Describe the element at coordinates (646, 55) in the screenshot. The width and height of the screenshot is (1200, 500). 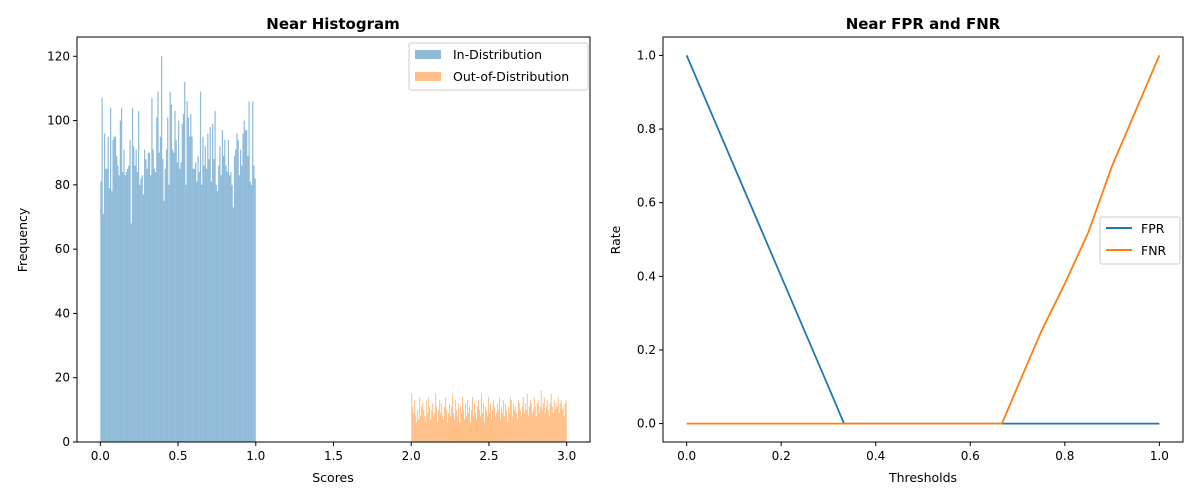
I see `y-tick-label: 1.0` at that location.